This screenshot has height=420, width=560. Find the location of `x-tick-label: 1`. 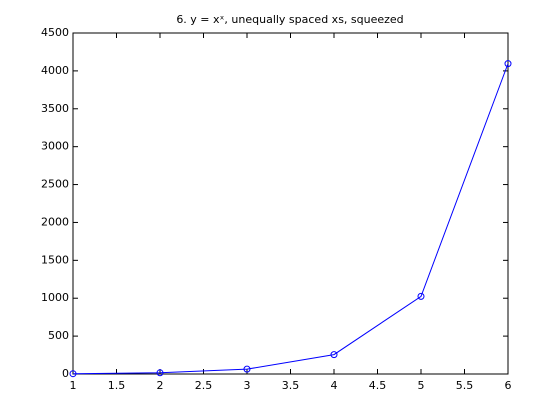

x-tick-label: 1 is located at coordinates (73, 385).